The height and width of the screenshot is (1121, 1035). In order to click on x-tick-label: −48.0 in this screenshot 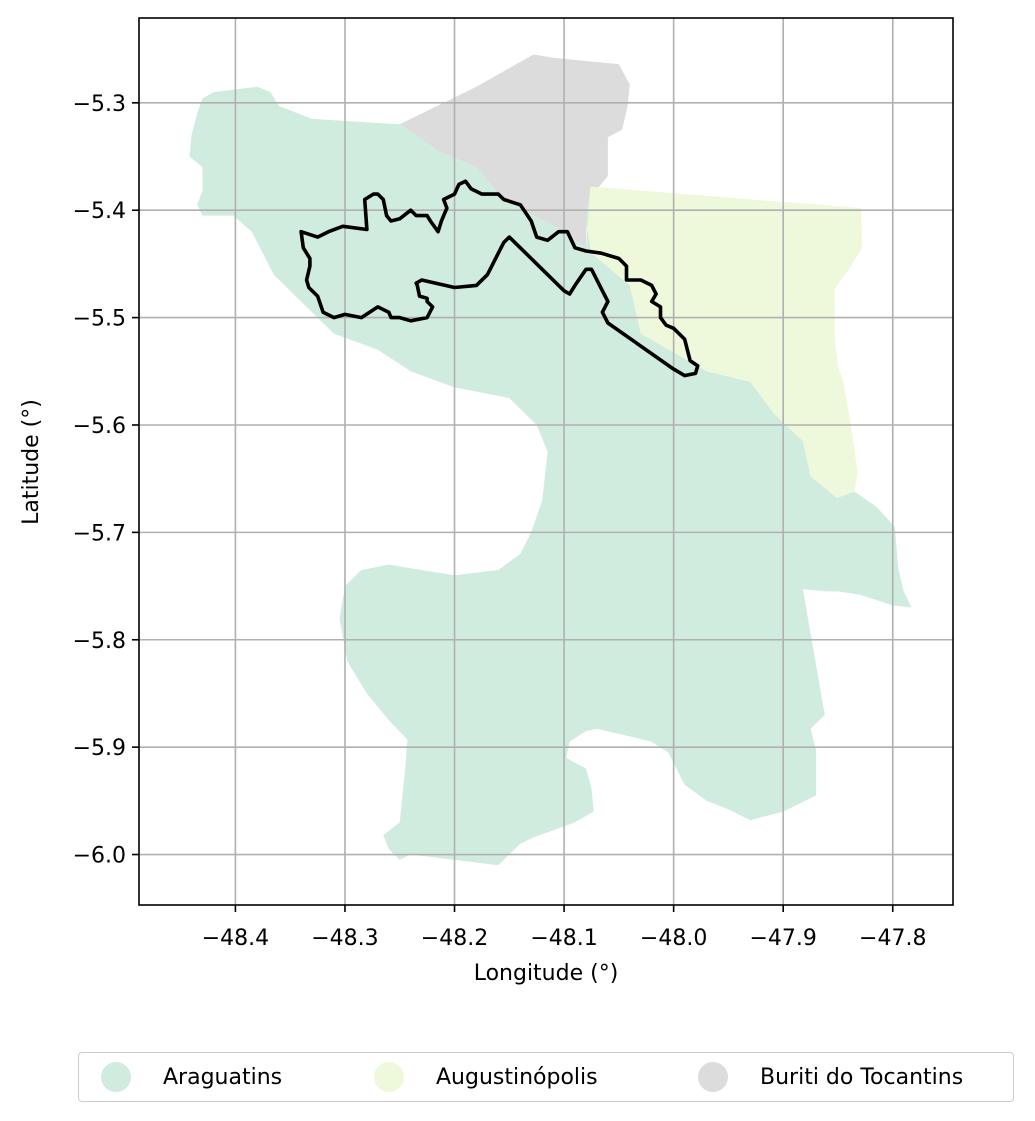, I will do `click(673, 938)`.